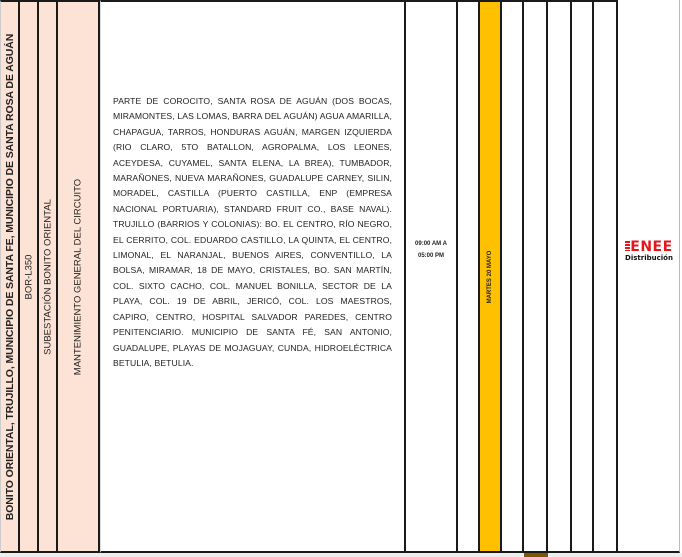  I want to click on table-bottom-edge, so click(341, 555).